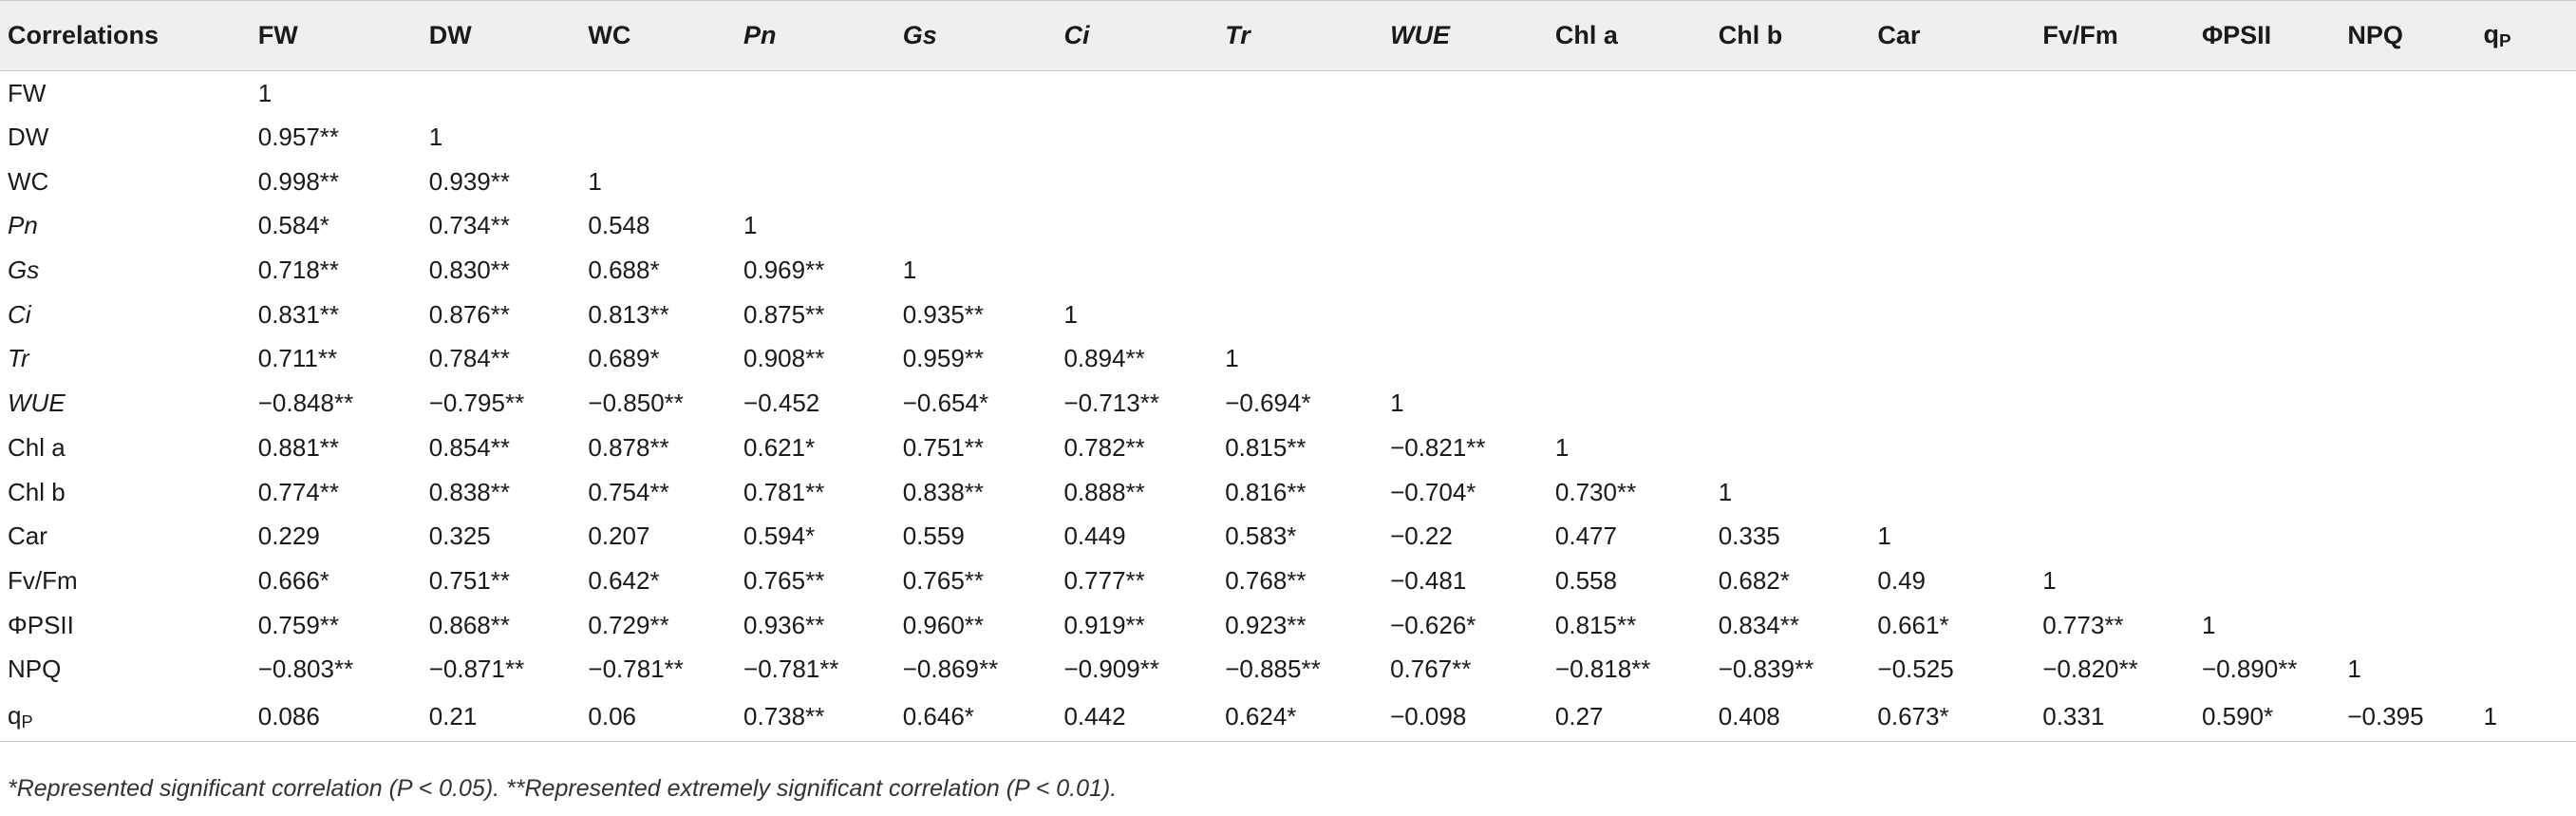 This screenshot has height=816, width=2576. I want to click on table-cell: −0.871**, so click(476, 670).